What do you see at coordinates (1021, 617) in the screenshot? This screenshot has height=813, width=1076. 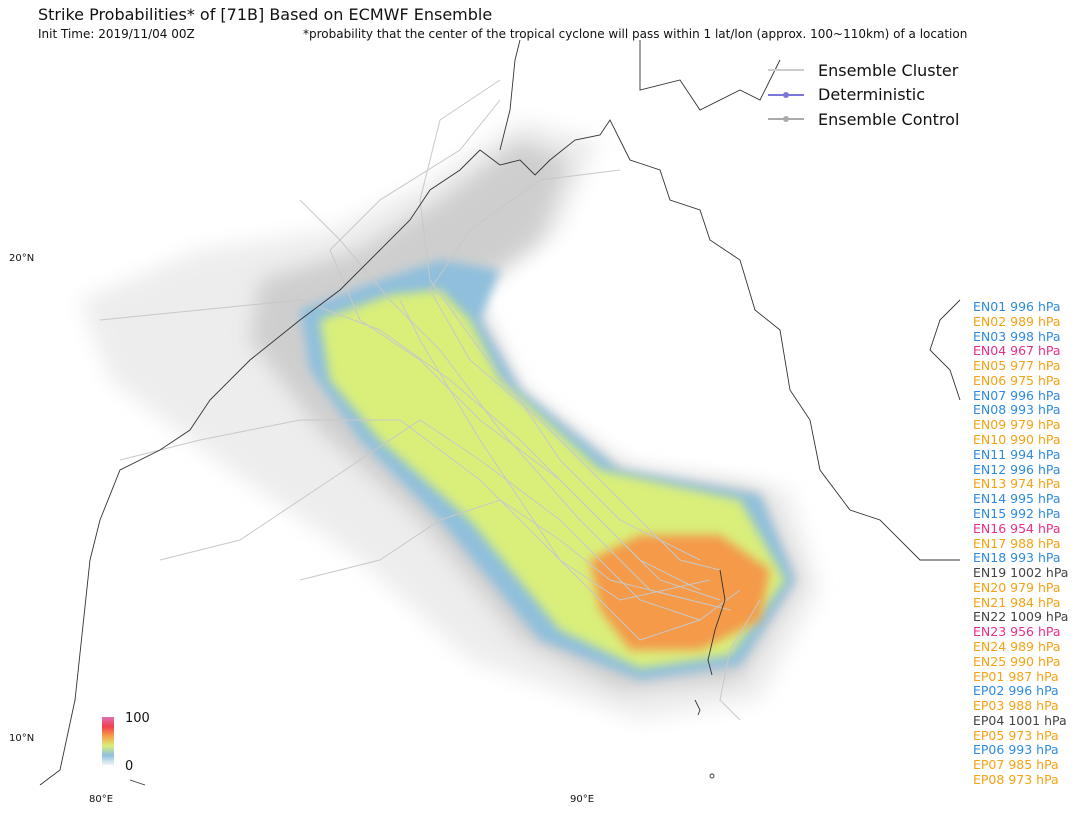 I see `member-label: EN22 1009 hPa` at bounding box center [1021, 617].